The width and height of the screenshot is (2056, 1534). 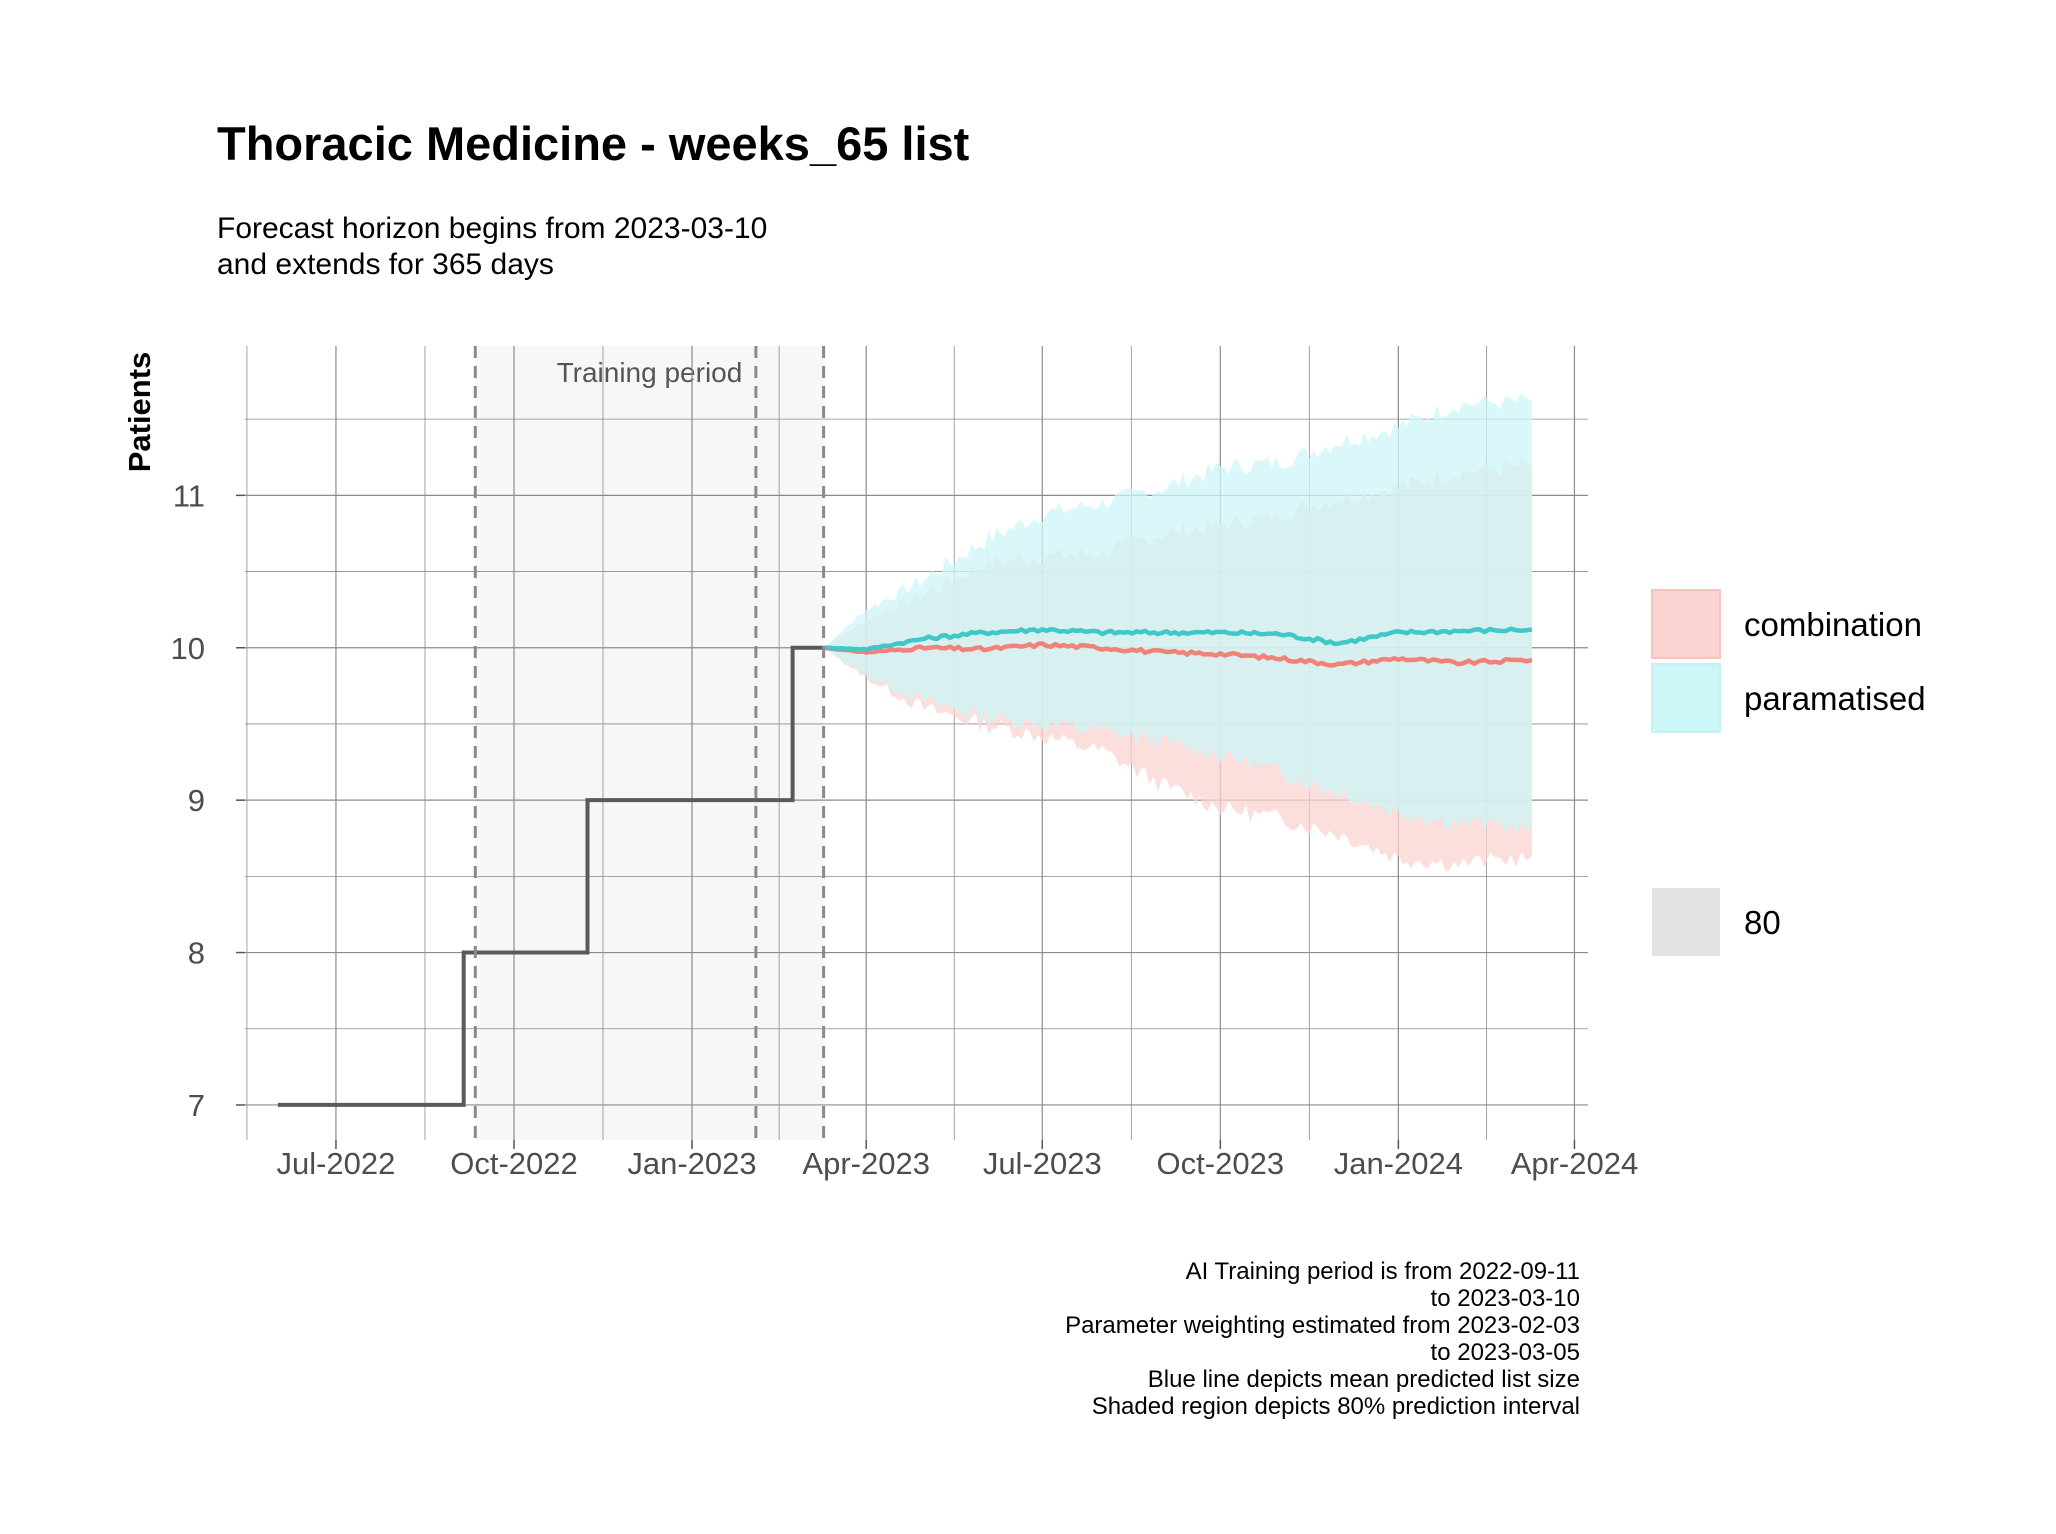 I want to click on training-band-layer: Training period, so click(x=649, y=743).